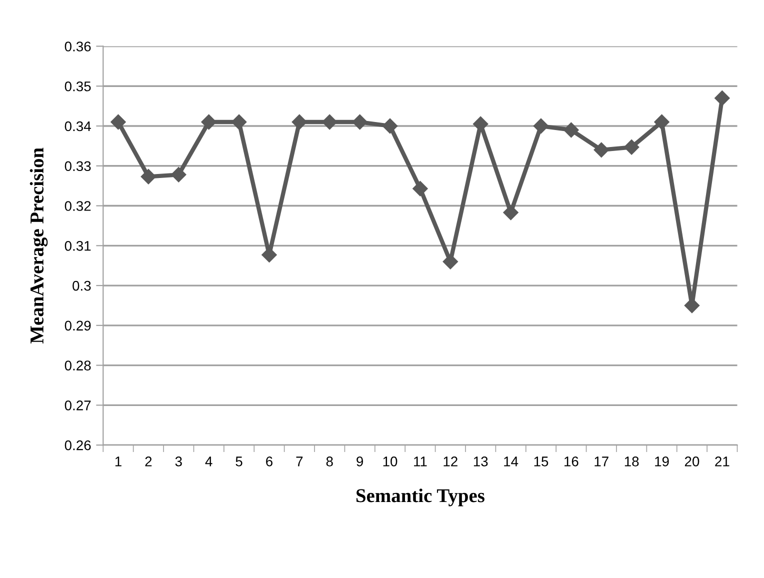 The image size is (764, 578). I want to click on x-tick-label: 6, so click(269, 461).